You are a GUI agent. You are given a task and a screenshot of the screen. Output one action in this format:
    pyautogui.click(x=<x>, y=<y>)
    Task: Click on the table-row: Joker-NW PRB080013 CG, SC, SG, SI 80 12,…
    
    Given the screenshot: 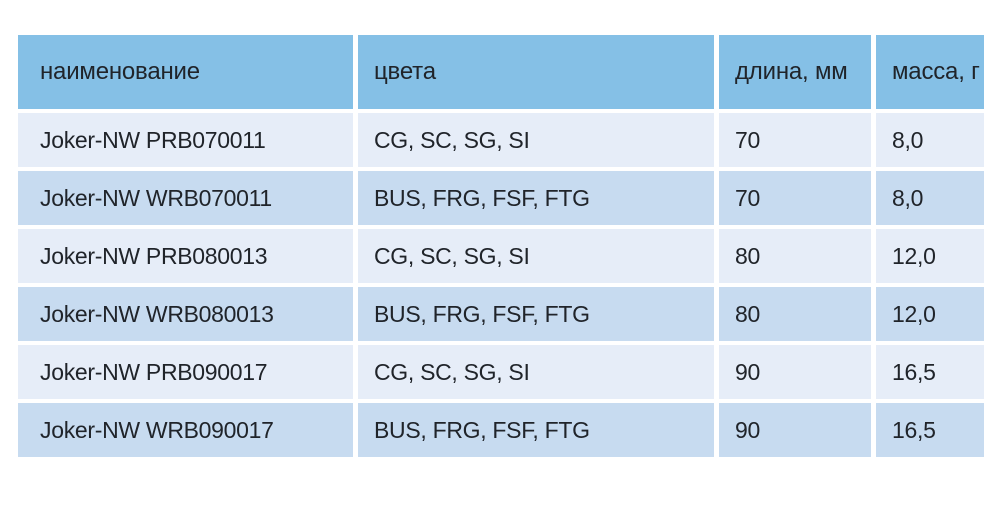 What is the action you would take?
    pyautogui.click(x=501, y=256)
    